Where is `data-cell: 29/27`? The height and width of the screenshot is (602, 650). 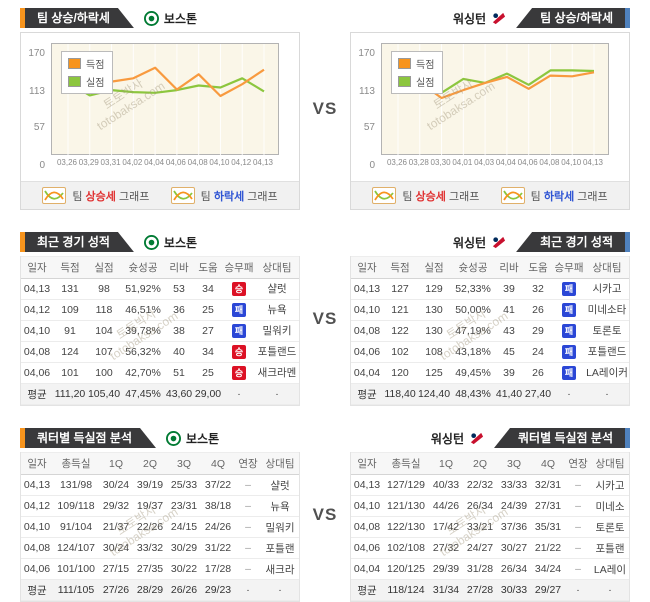
data-cell: 29/27 is located at coordinates (548, 590).